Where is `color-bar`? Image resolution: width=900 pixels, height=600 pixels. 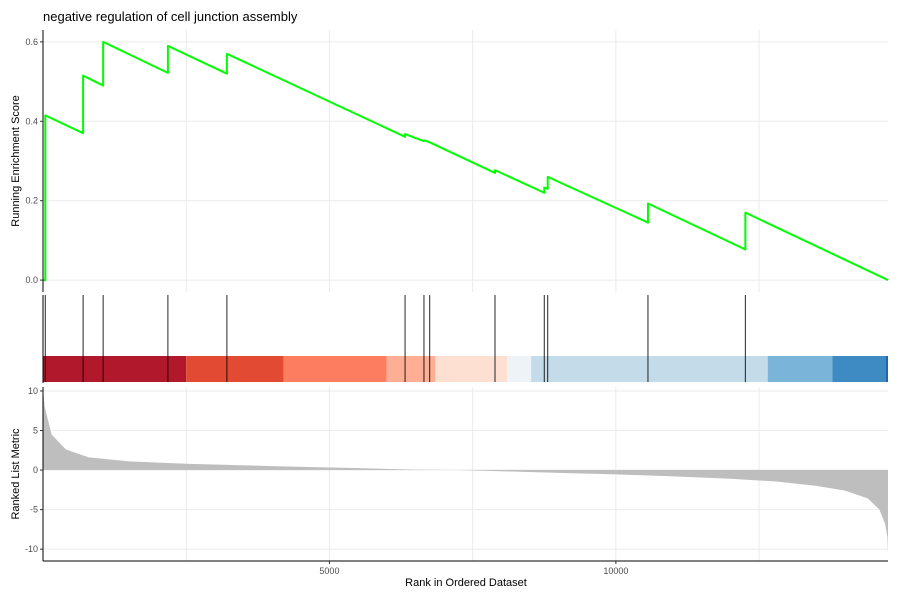 color-bar is located at coordinates (465, 369).